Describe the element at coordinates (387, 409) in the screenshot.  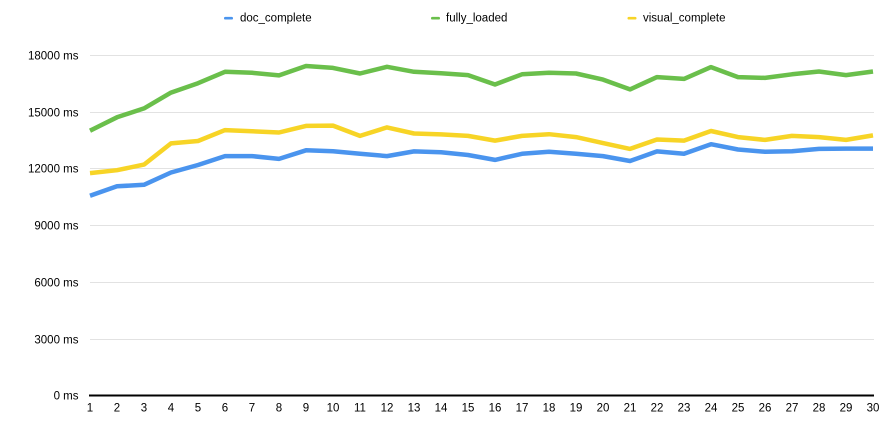
I see `svg-text: 12` at that location.